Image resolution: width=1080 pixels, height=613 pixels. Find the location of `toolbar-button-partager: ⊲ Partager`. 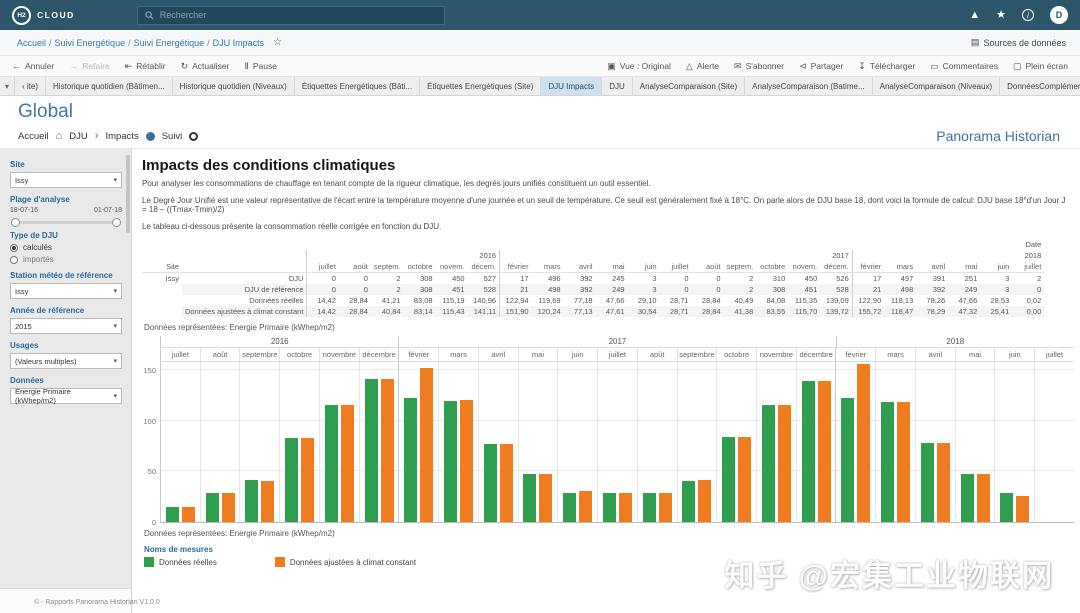

toolbar-button-partager: ⊲ Partager is located at coordinates (821, 66).